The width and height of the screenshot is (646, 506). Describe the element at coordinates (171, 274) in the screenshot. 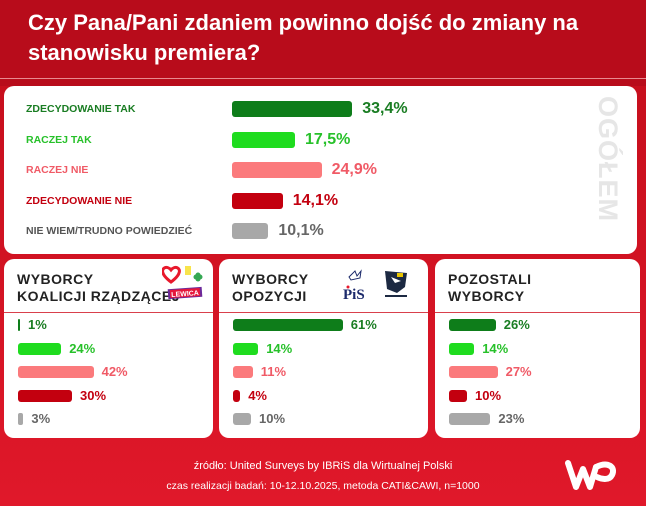

I see `ko-heart-logo` at that location.